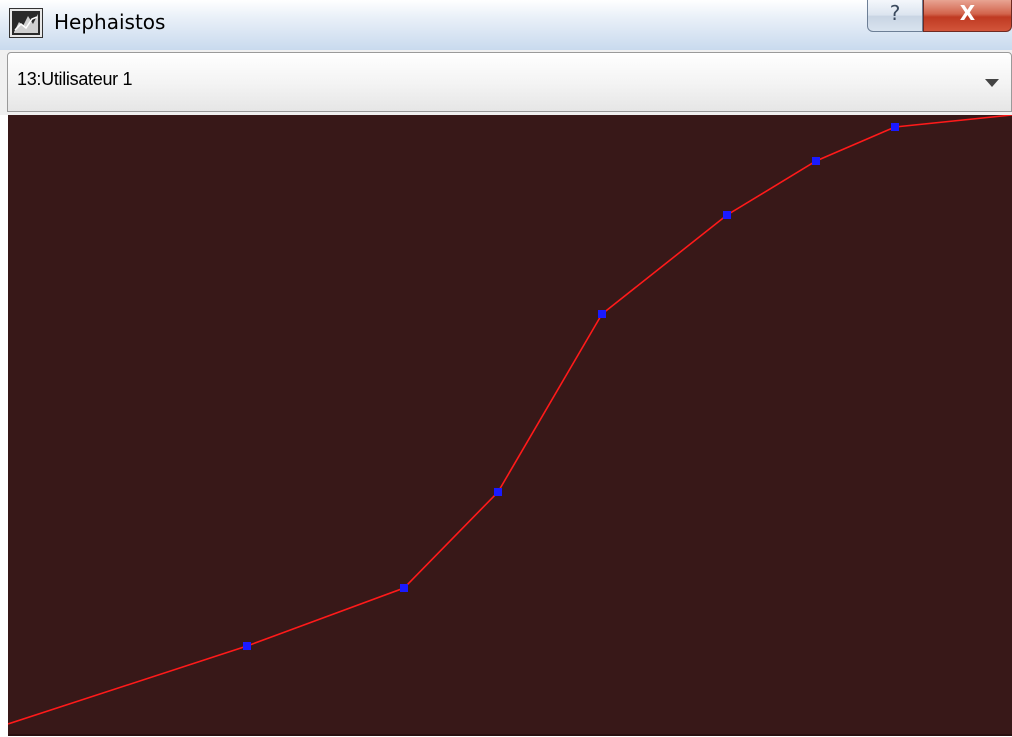 This screenshot has height=737, width=1012. What do you see at coordinates (509, 82) in the screenshot?
I see `profile-select: 13:Utilisateur 1` at bounding box center [509, 82].